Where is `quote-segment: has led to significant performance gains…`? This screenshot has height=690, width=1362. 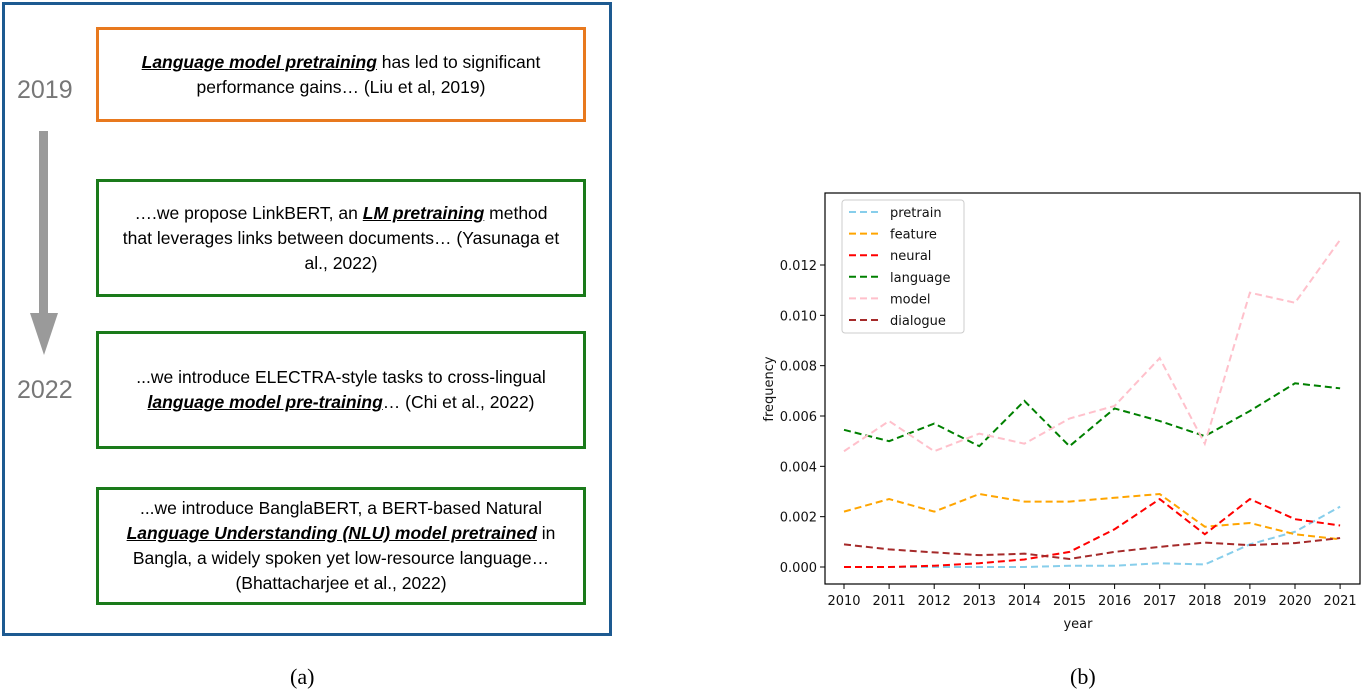
quote-segment: has led to significant performance gains… is located at coordinates (368, 74).